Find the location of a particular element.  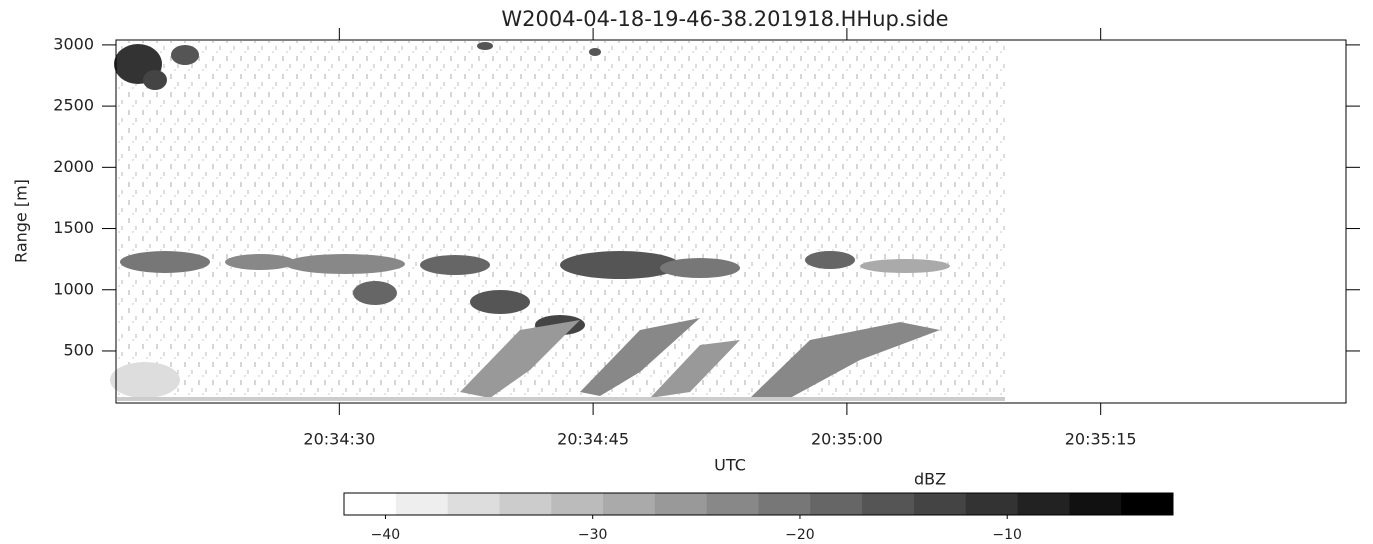

chart-title: W2004-04-18-19-46-38.201918.HHup.side is located at coordinates (724, 19).